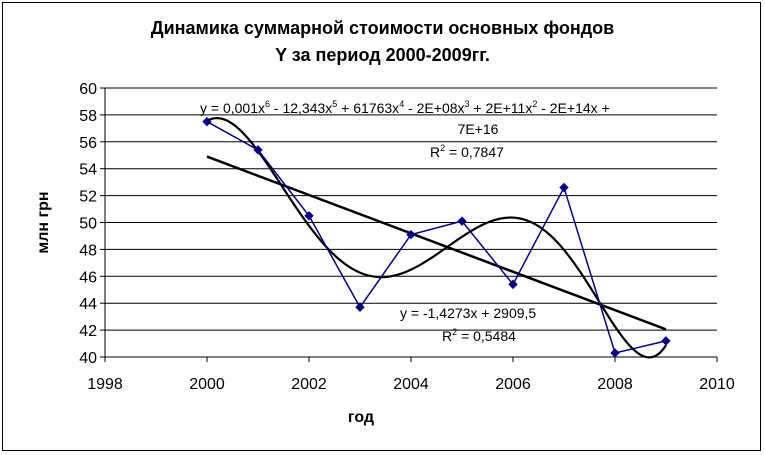 The width and height of the screenshot is (765, 455). I want to click on equation-exponent: 3, so click(467, 104).